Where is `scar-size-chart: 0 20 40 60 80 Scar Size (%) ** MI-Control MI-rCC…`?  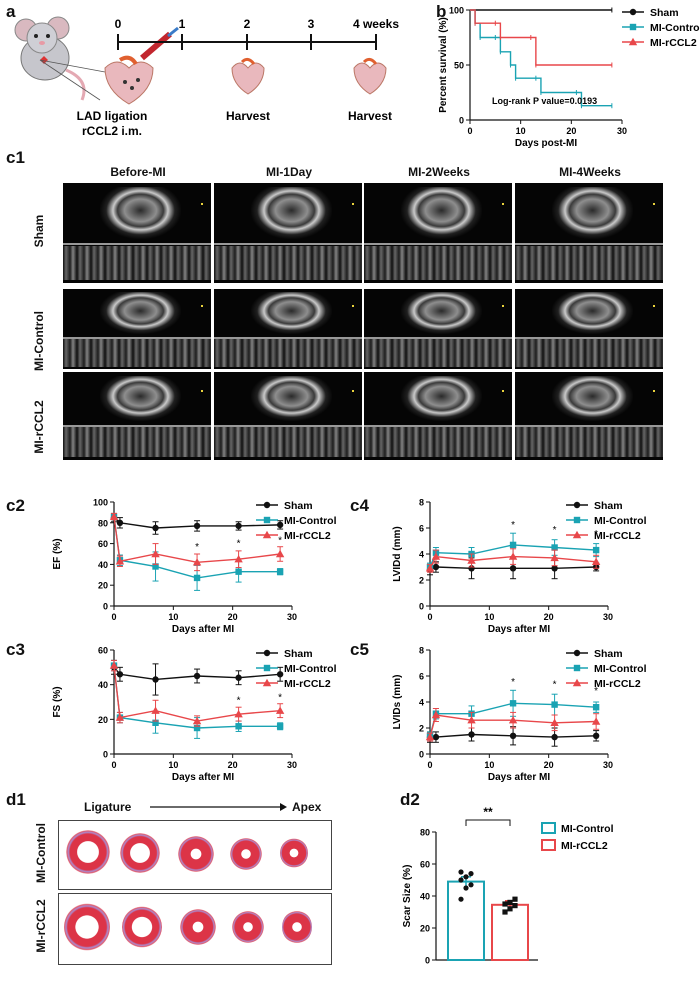 scar-size-chart: 0 20 40 60 80 Scar Size (%) ** MI-Control MI-rCC… is located at coordinates (508, 885).